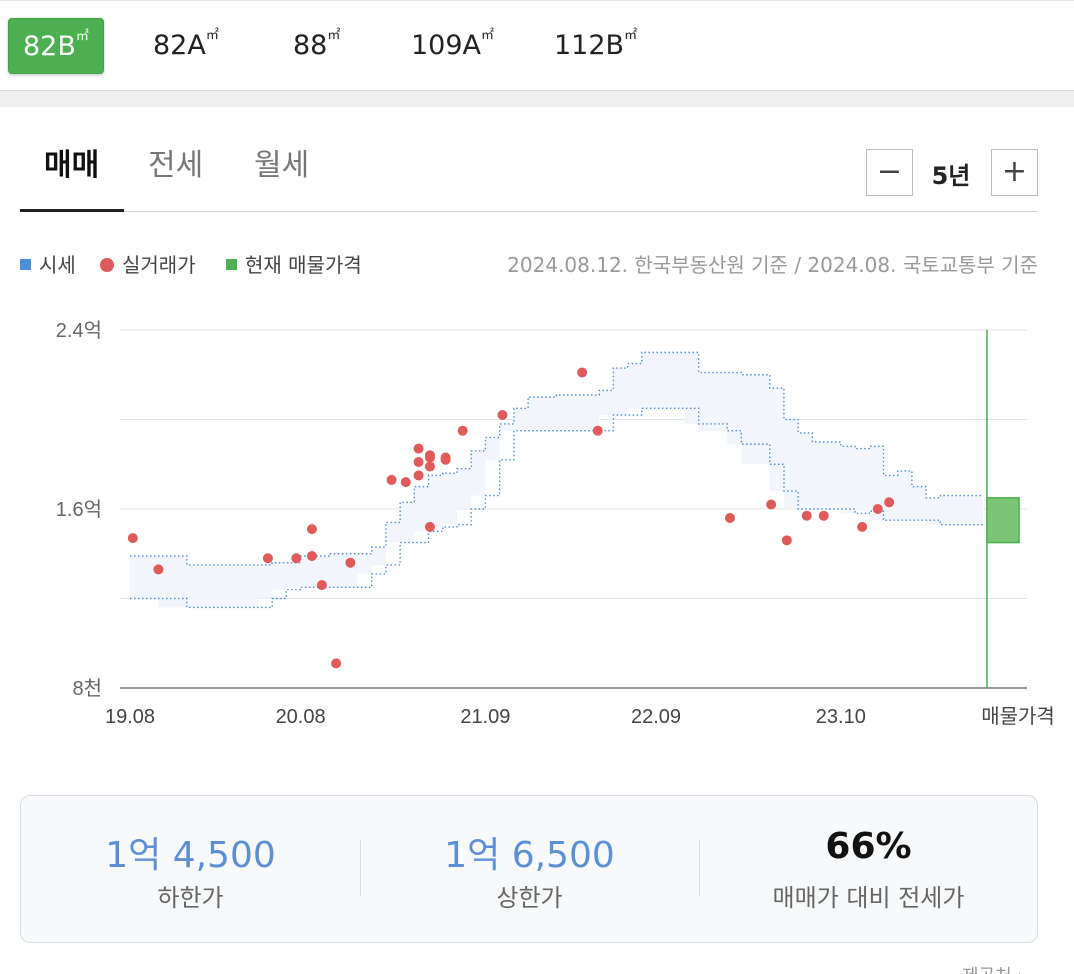  I want to click on tab-jeonse: 전세, so click(176, 165).